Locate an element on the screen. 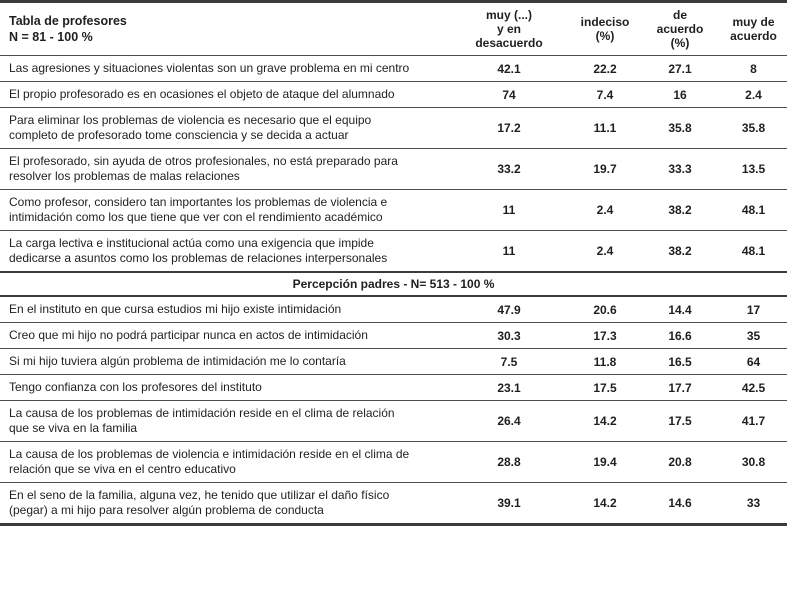 This screenshot has height=593, width=787. value-cell: 16.5 is located at coordinates (680, 361).